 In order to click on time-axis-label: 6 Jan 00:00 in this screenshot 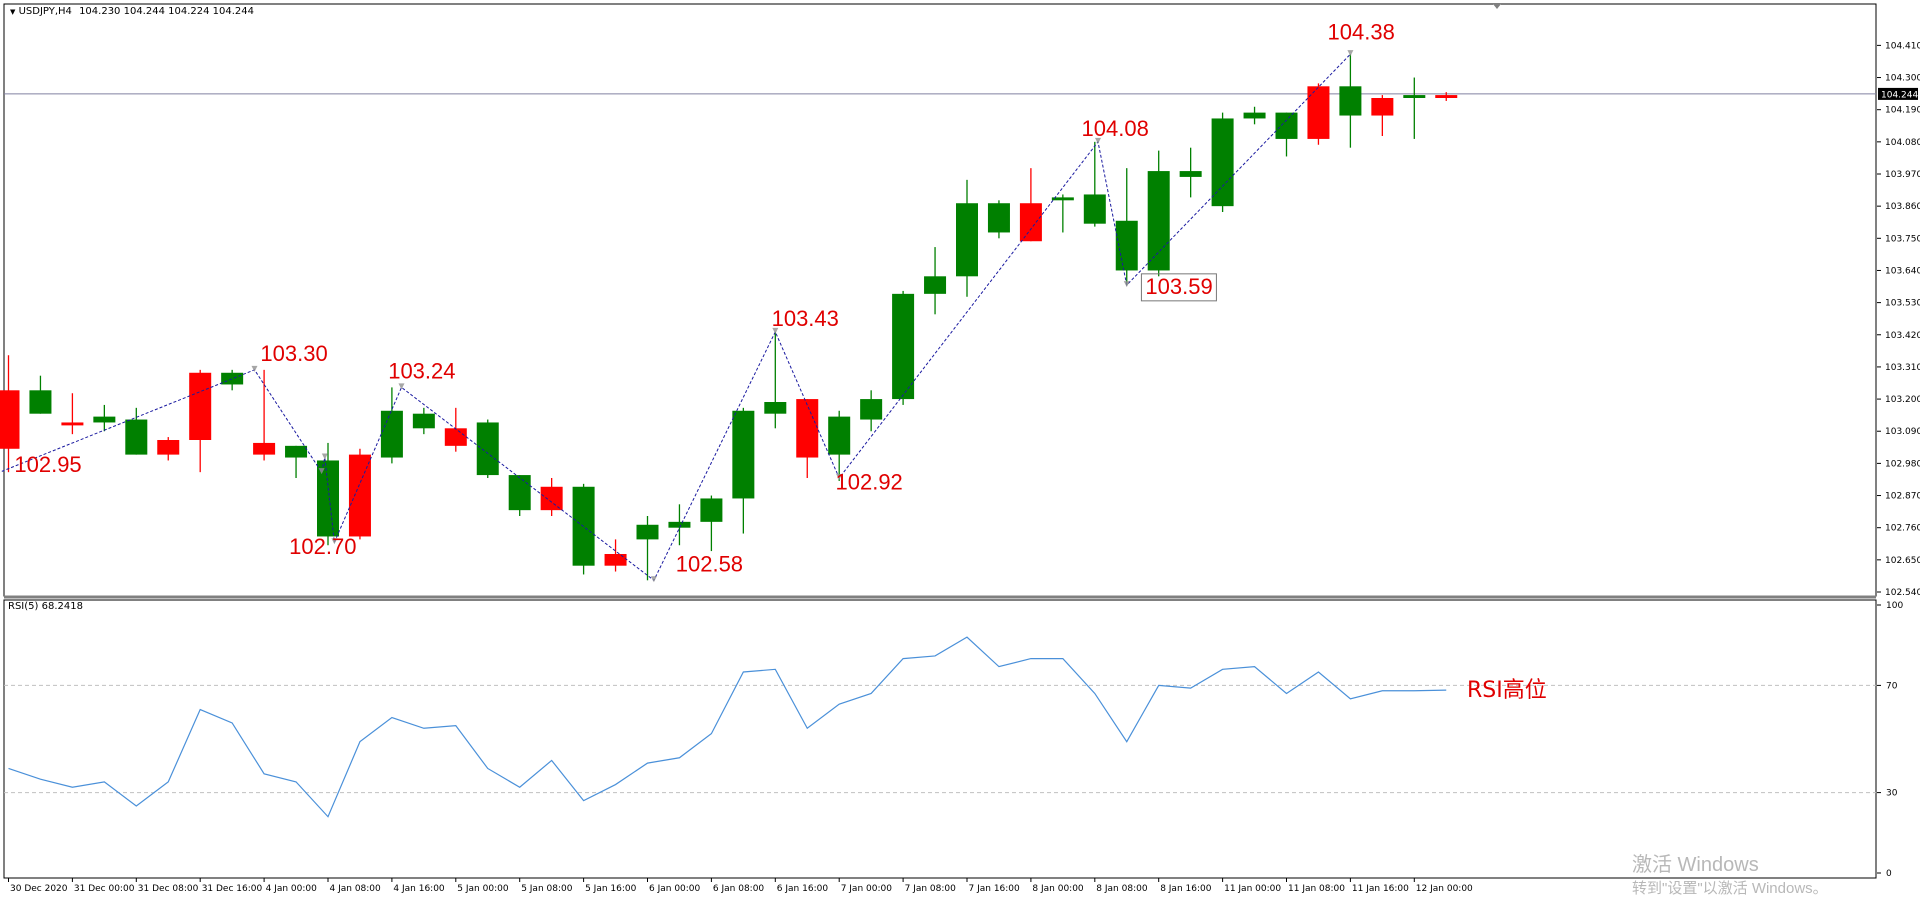, I will do `click(675, 889)`.